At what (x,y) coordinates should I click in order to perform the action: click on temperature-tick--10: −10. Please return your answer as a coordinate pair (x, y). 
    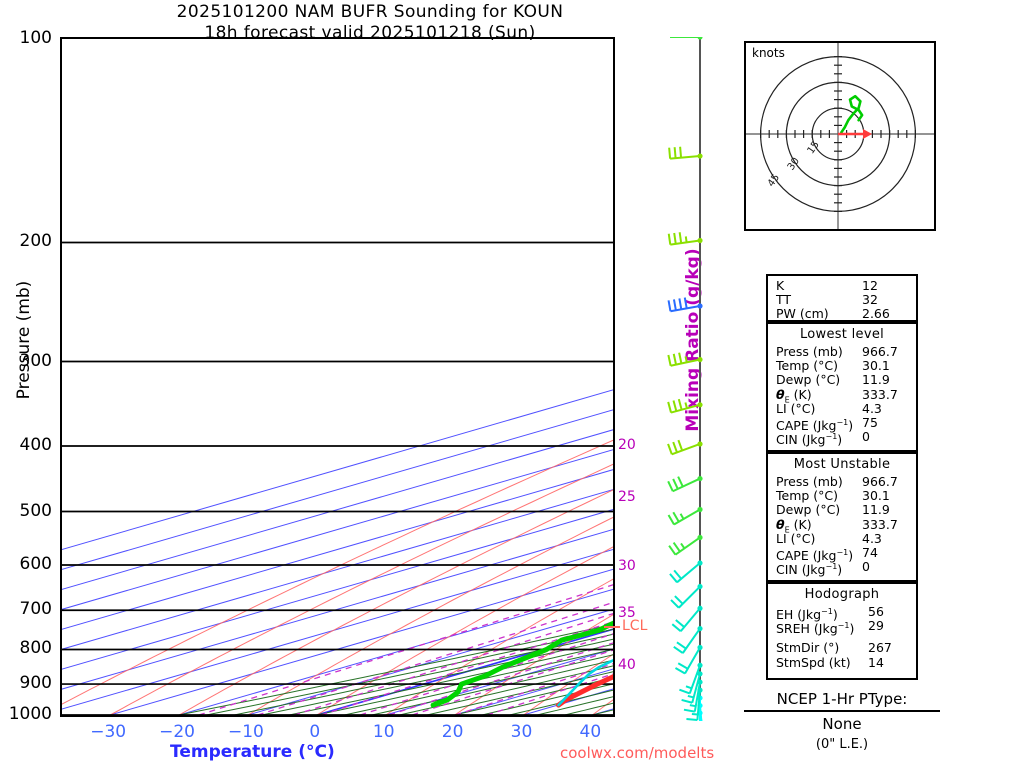
    Looking at the image, I should click on (246, 732).